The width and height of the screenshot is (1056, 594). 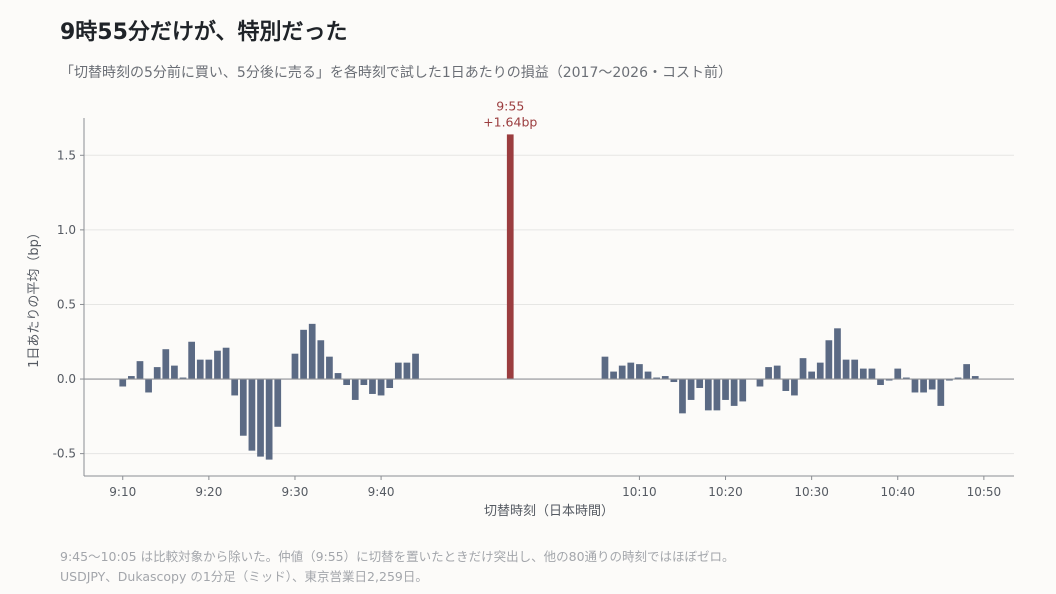 What do you see at coordinates (510, 121) in the screenshot?
I see `annotation-value-label: +1.64bp` at bounding box center [510, 121].